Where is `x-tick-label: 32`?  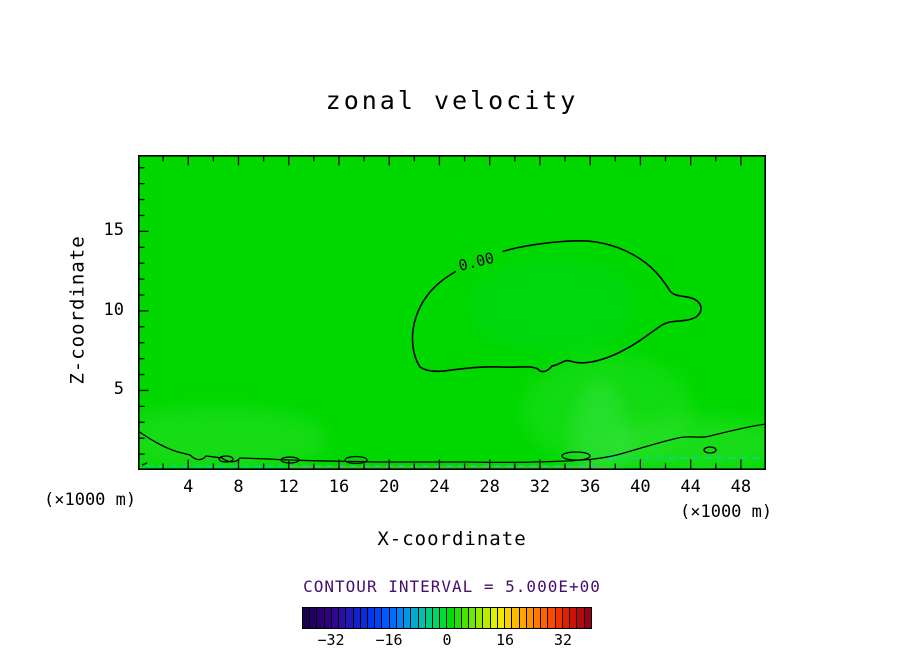 x-tick-label: 32 is located at coordinates (540, 487).